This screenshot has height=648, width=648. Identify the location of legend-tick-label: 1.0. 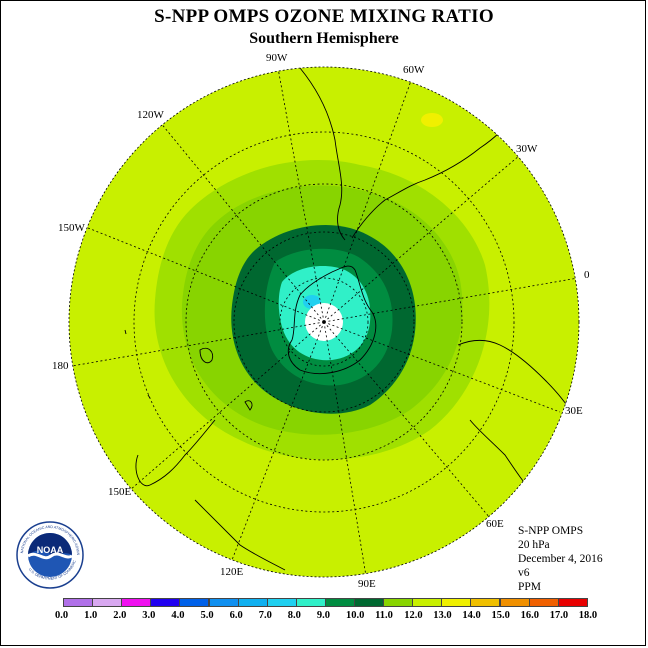
(91, 615).